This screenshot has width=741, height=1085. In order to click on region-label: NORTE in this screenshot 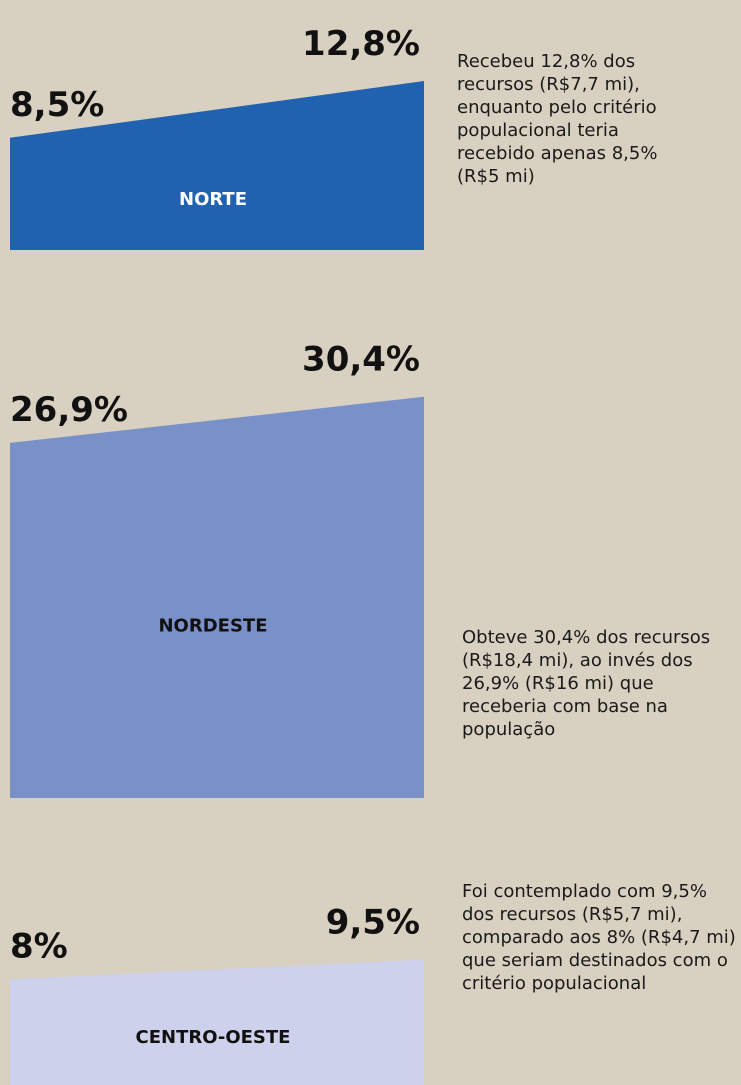, I will do `click(213, 199)`.